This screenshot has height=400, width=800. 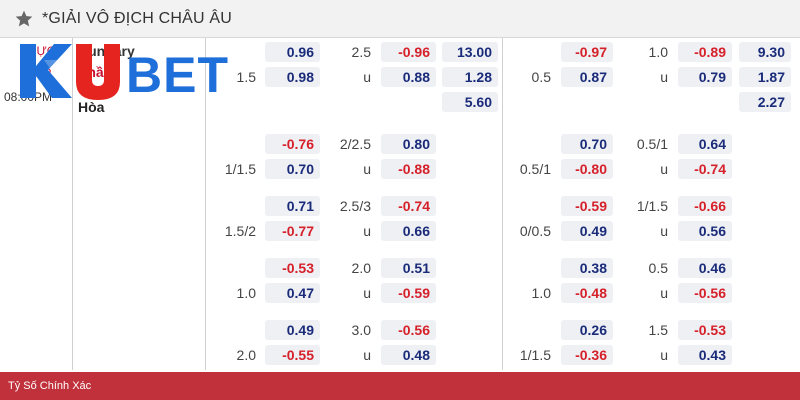 What do you see at coordinates (408, 268) in the screenshot?
I see `odds-cell: 0.51` at bounding box center [408, 268].